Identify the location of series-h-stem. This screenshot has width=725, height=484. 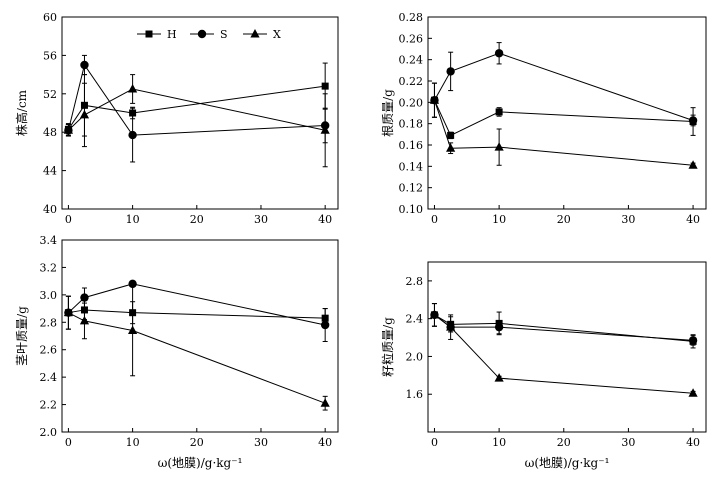
(196, 312).